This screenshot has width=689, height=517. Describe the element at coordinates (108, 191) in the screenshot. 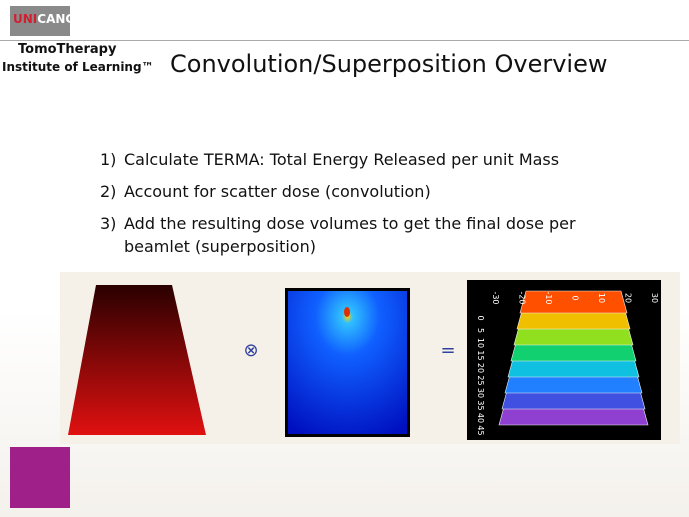

I see `list-number: 2)` at that location.